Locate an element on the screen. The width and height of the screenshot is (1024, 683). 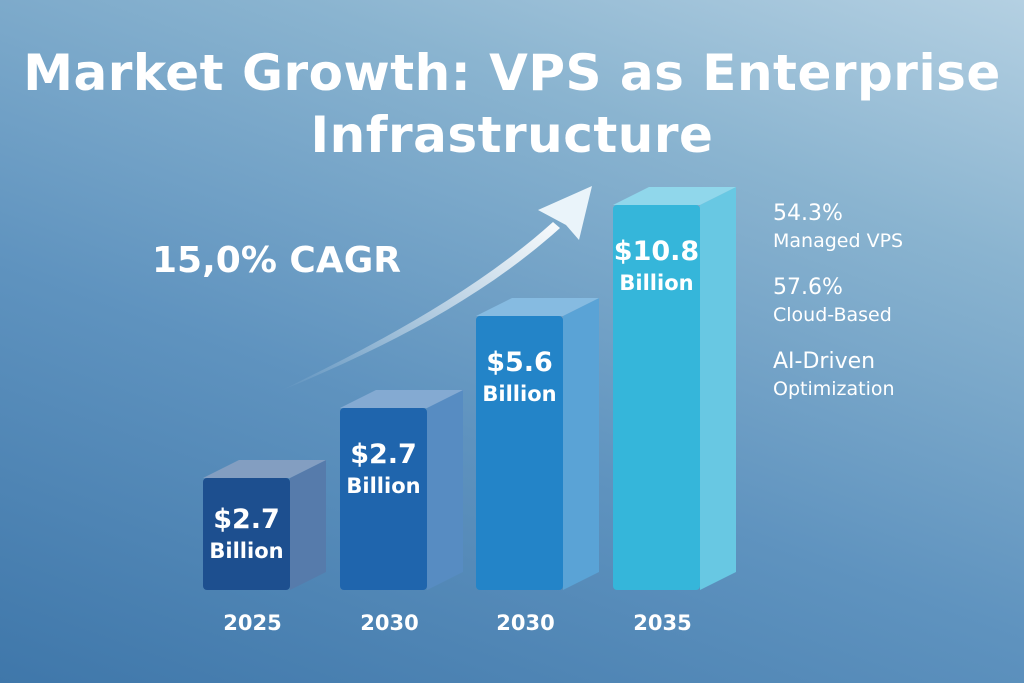
stat-managed-vps: 54.3% Managed VPS is located at coordinates (838, 227).